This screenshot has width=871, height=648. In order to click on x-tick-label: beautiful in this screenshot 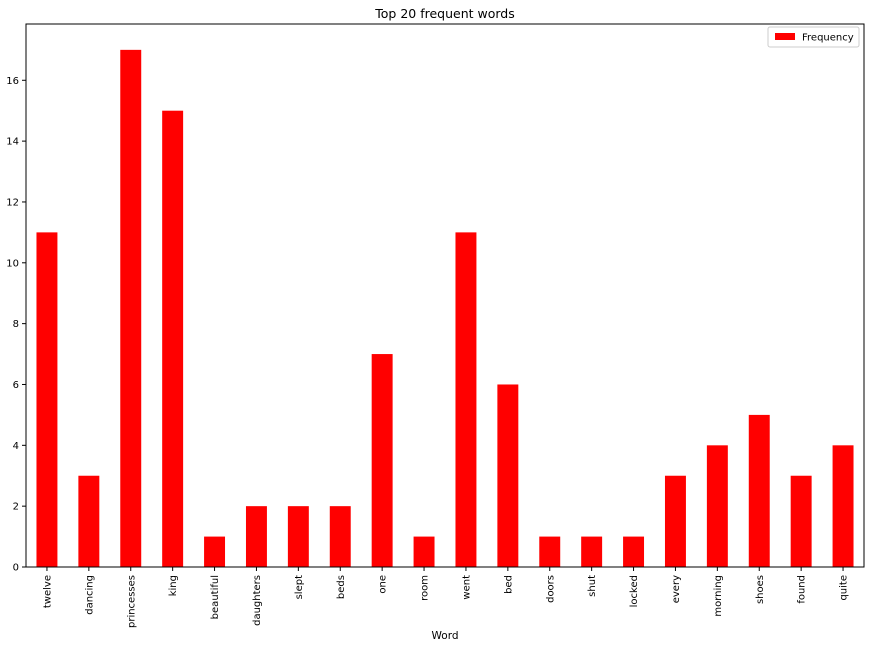, I will do `click(215, 597)`.